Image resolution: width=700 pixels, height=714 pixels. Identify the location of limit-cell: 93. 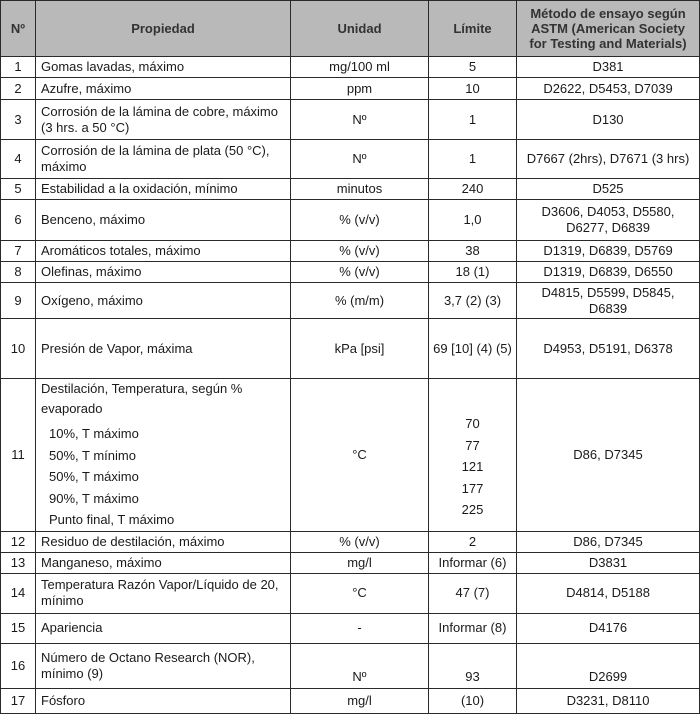
(472, 665).